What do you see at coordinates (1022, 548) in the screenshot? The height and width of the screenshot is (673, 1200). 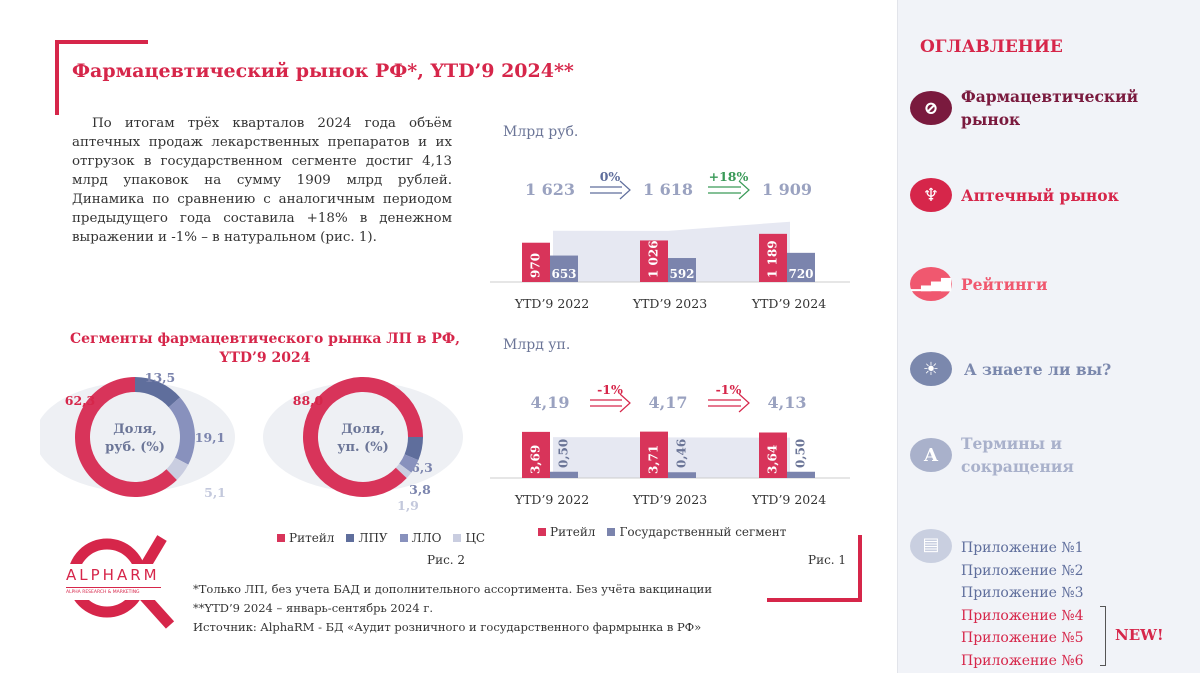 I see `appendix-1: Приложение №1` at bounding box center [1022, 548].